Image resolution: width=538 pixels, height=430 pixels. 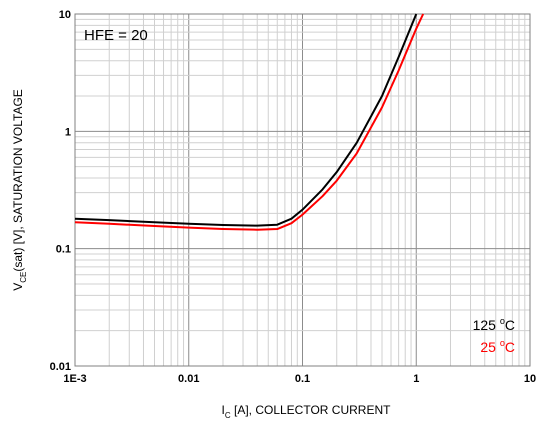 I want to click on svg-text:VCE(sat) [V], SATURATION VOLTA: VCE(sat) [V], SATURATION VOLTAGE, so click(x=19, y=190).